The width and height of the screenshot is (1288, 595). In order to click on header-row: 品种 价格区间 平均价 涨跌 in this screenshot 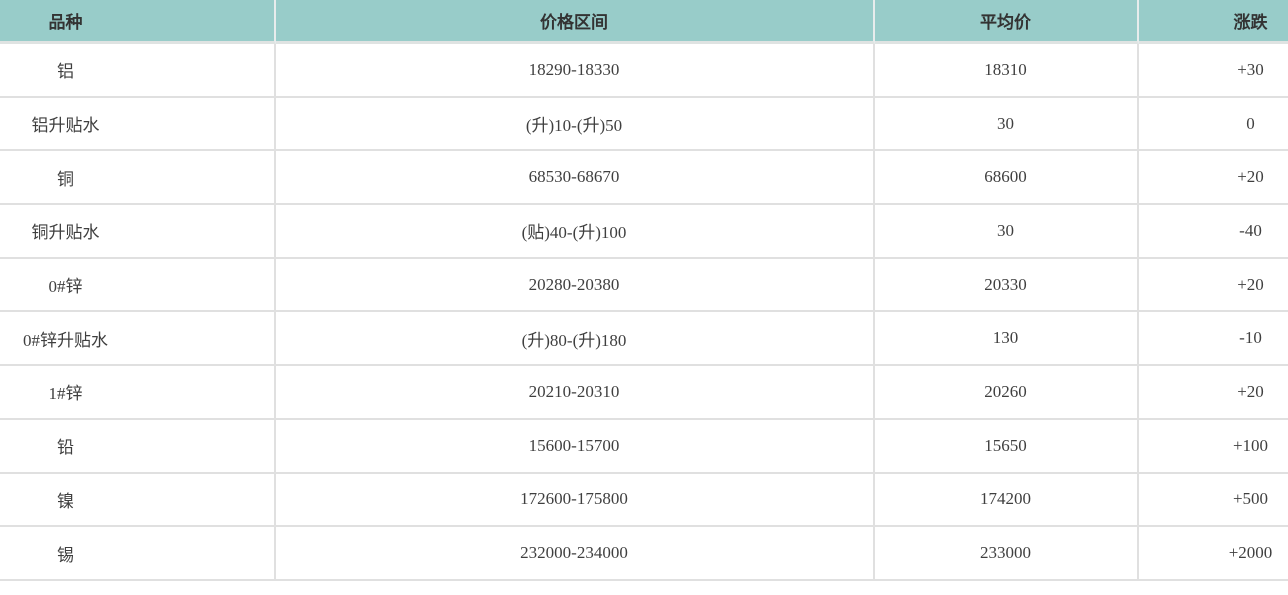, I will do `click(644, 22)`.